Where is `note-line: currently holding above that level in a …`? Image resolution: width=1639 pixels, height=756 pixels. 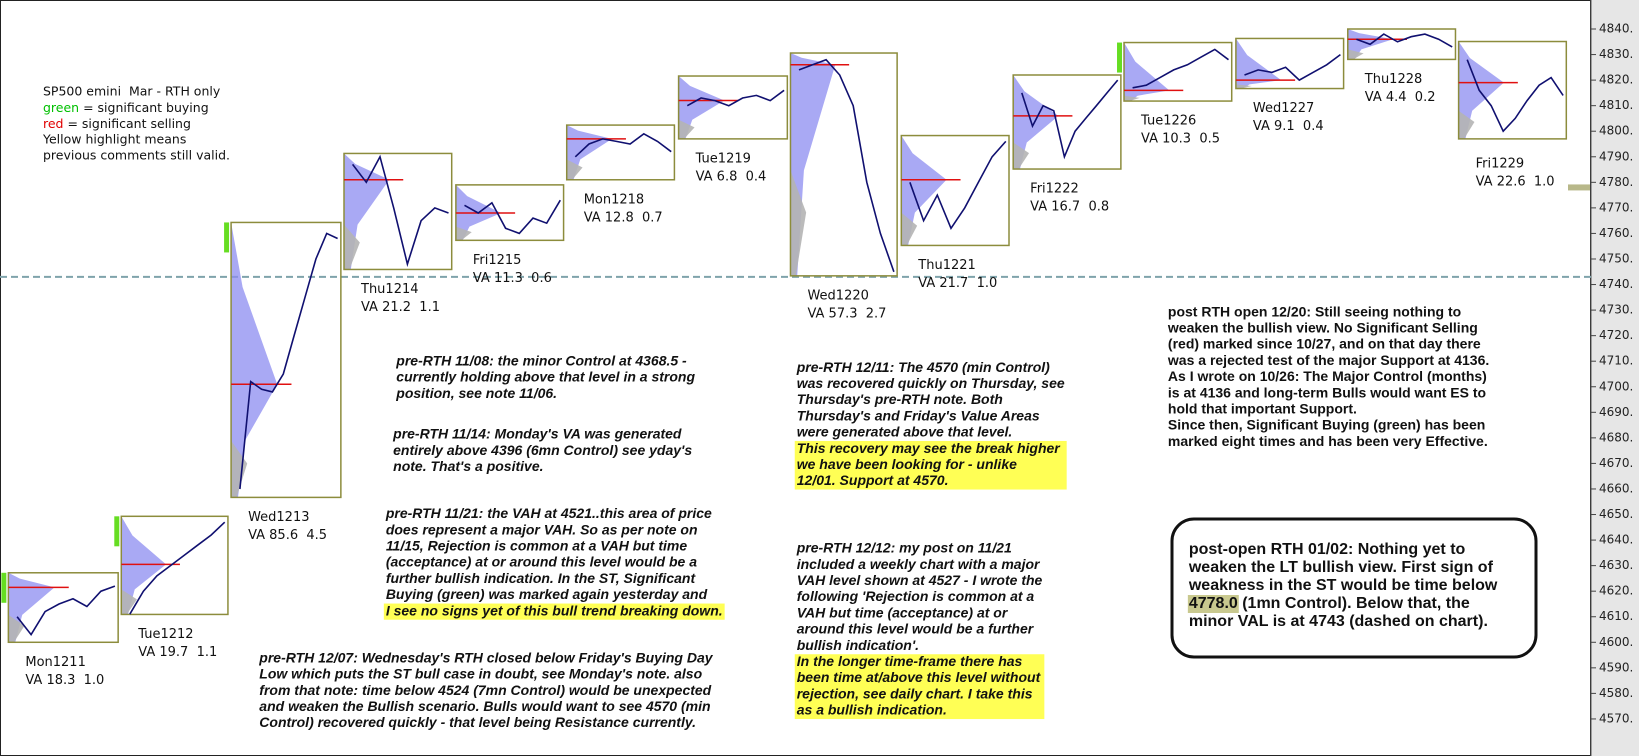 note-line: currently holding above that level in a … is located at coordinates (545, 377).